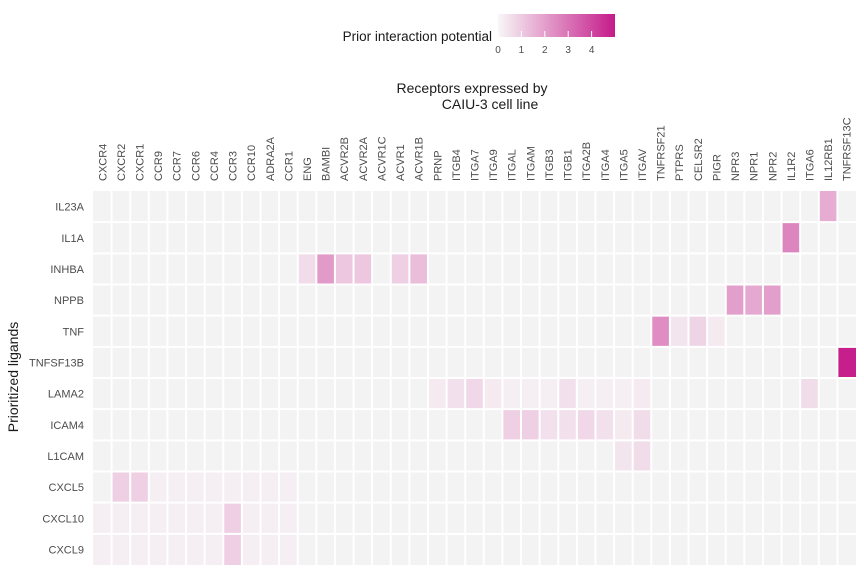 The height and width of the screenshot is (576, 864). What do you see at coordinates (476, 165) in the screenshot?
I see `x-tick-label-ITGA7: ITGA7` at bounding box center [476, 165].